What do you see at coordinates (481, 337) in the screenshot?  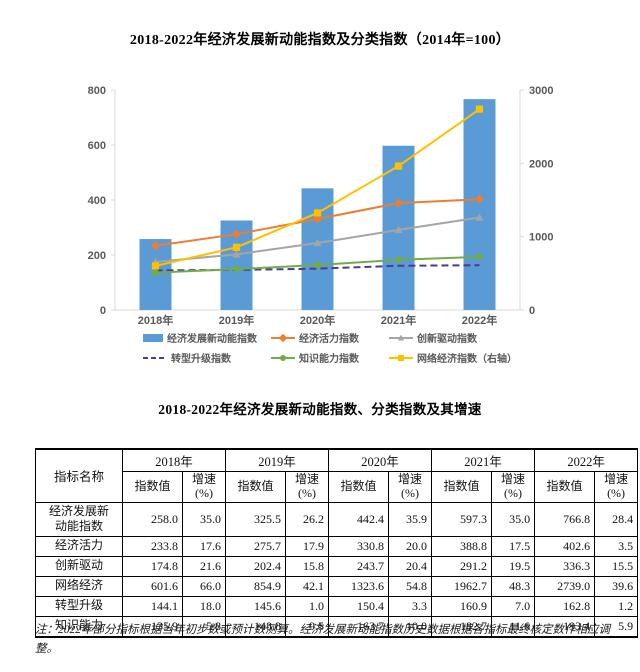 I see `legend-item-2: 创新驱动指数` at bounding box center [481, 337].